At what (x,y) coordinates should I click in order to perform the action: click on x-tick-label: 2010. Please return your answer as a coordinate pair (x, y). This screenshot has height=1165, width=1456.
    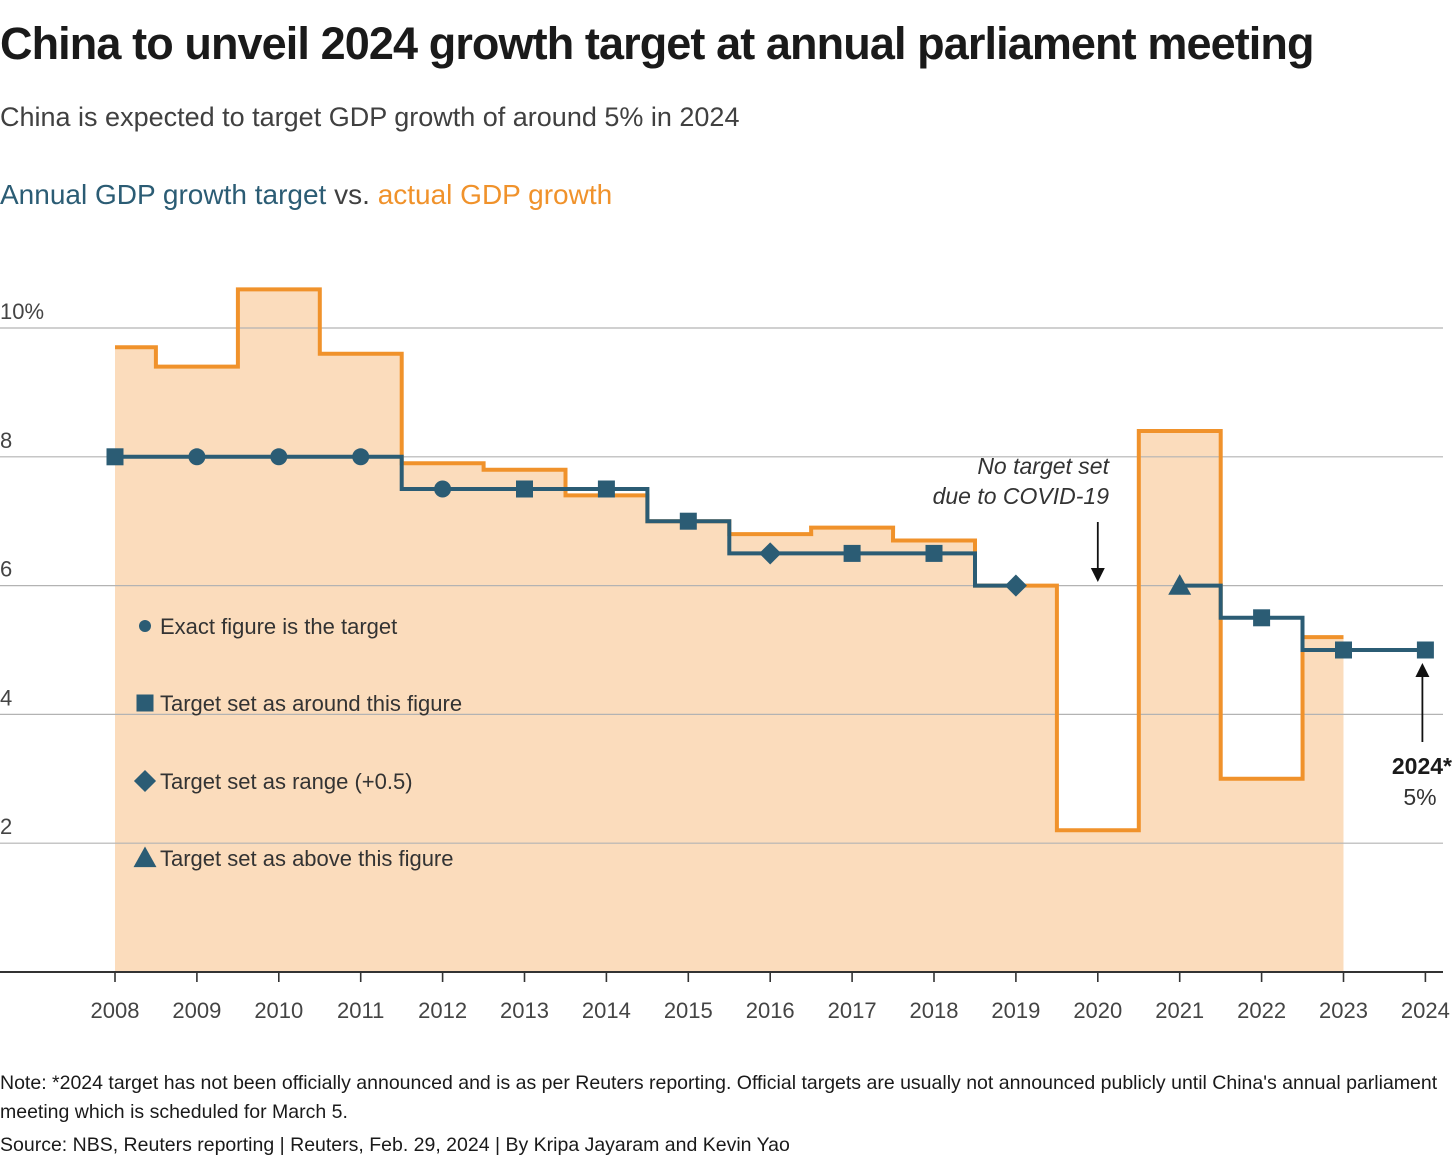
    Looking at the image, I should click on (278, 1010).